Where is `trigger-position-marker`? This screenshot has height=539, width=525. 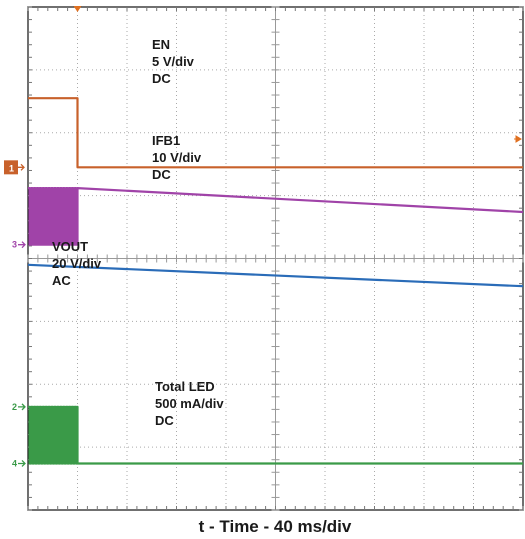 trigger-position-marker is located at coordinates (77, 9).